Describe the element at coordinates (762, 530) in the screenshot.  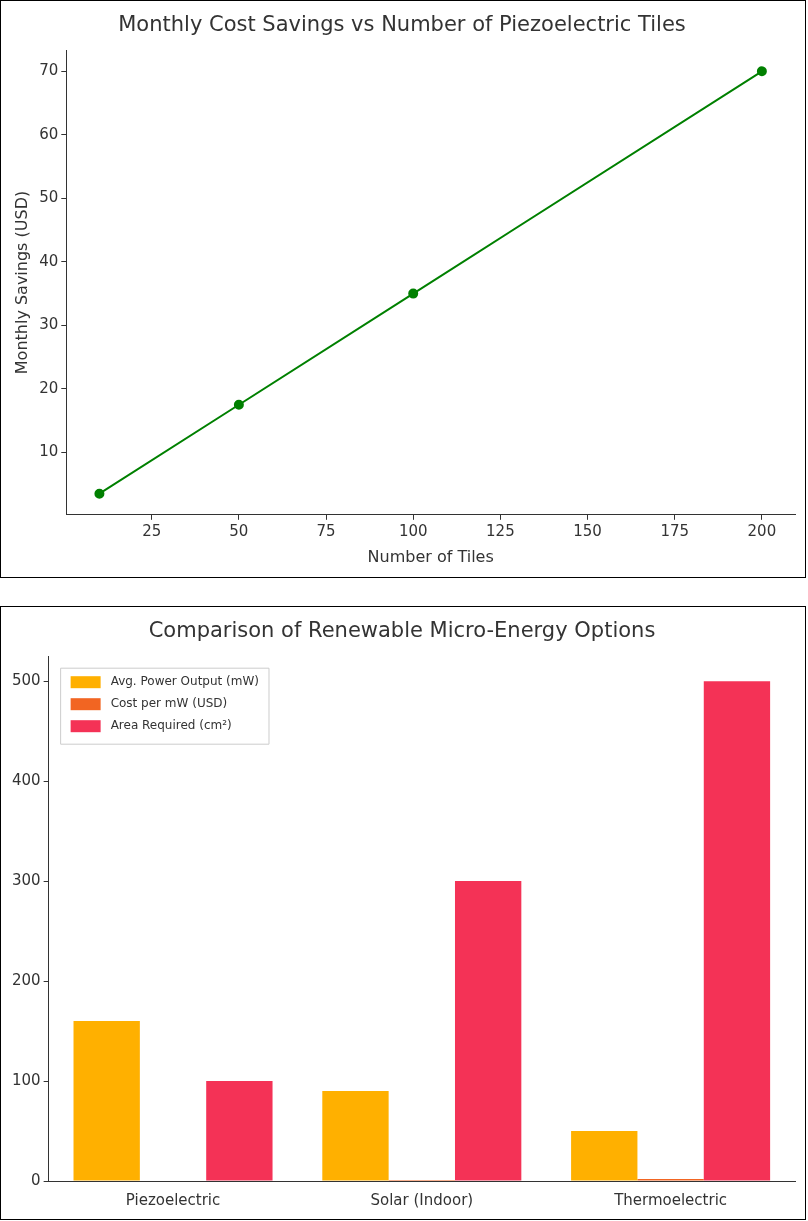
I see `x-tick-label: 200` at that location.